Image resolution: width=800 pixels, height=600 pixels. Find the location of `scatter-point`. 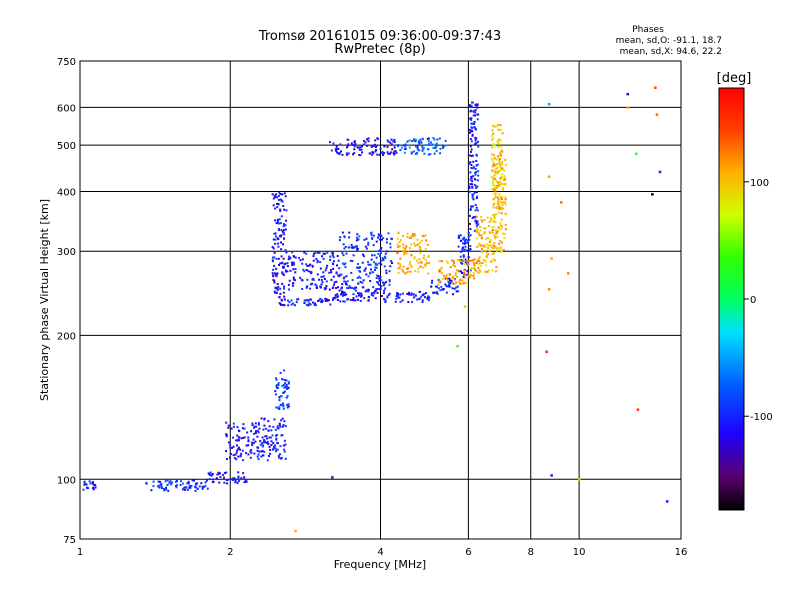

scatter-point is located at coordinates (561, 202).